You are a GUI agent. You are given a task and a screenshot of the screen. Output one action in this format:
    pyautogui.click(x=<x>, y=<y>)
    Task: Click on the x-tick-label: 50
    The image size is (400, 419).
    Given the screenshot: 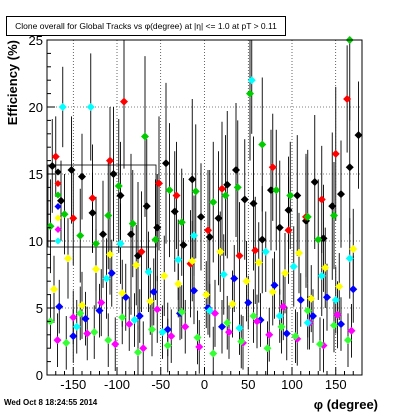 What is the action you would take?
    pyautogui.click(x=248, y=384)
    